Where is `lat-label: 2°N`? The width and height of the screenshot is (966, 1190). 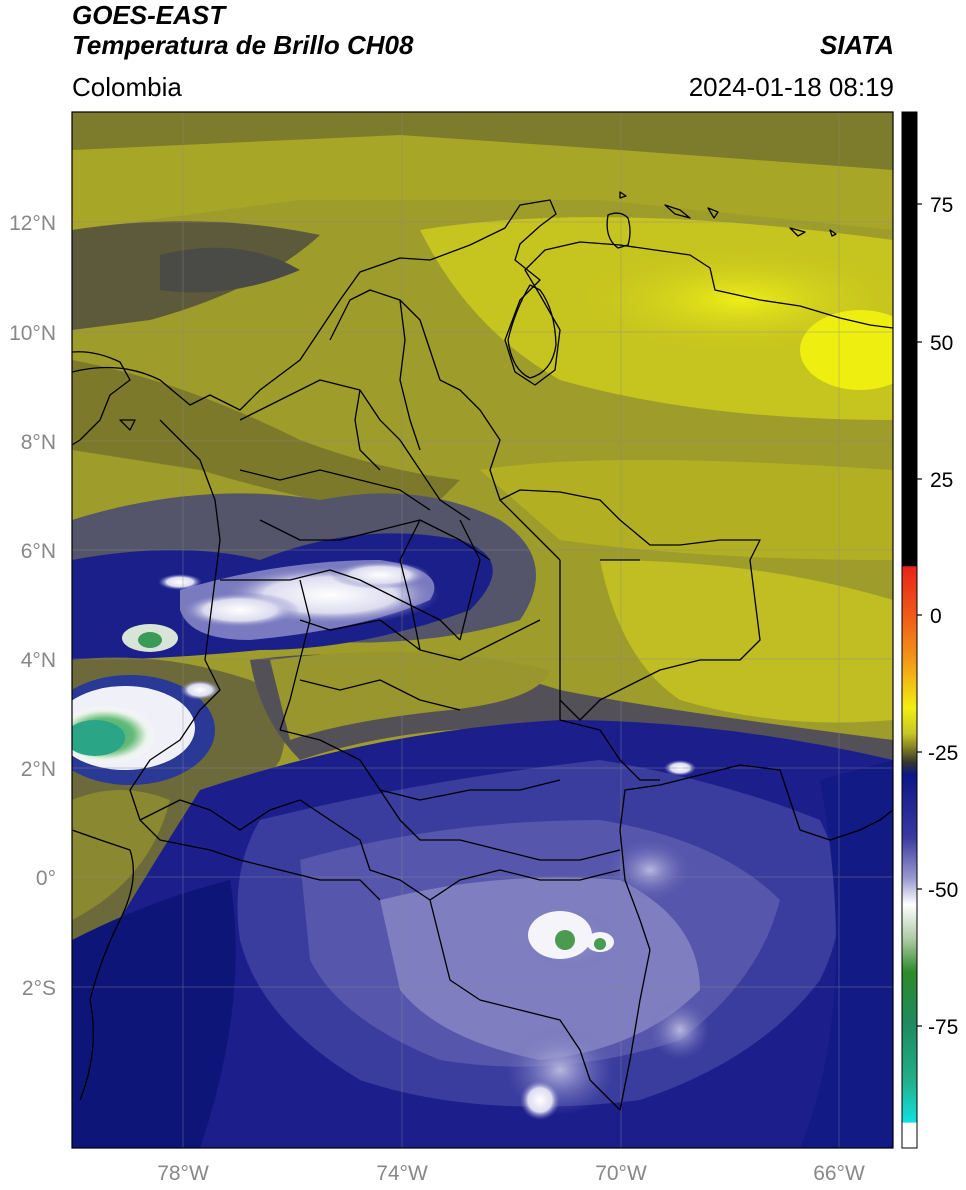 lat-label: 2°N is located at coordinates (38, 769).